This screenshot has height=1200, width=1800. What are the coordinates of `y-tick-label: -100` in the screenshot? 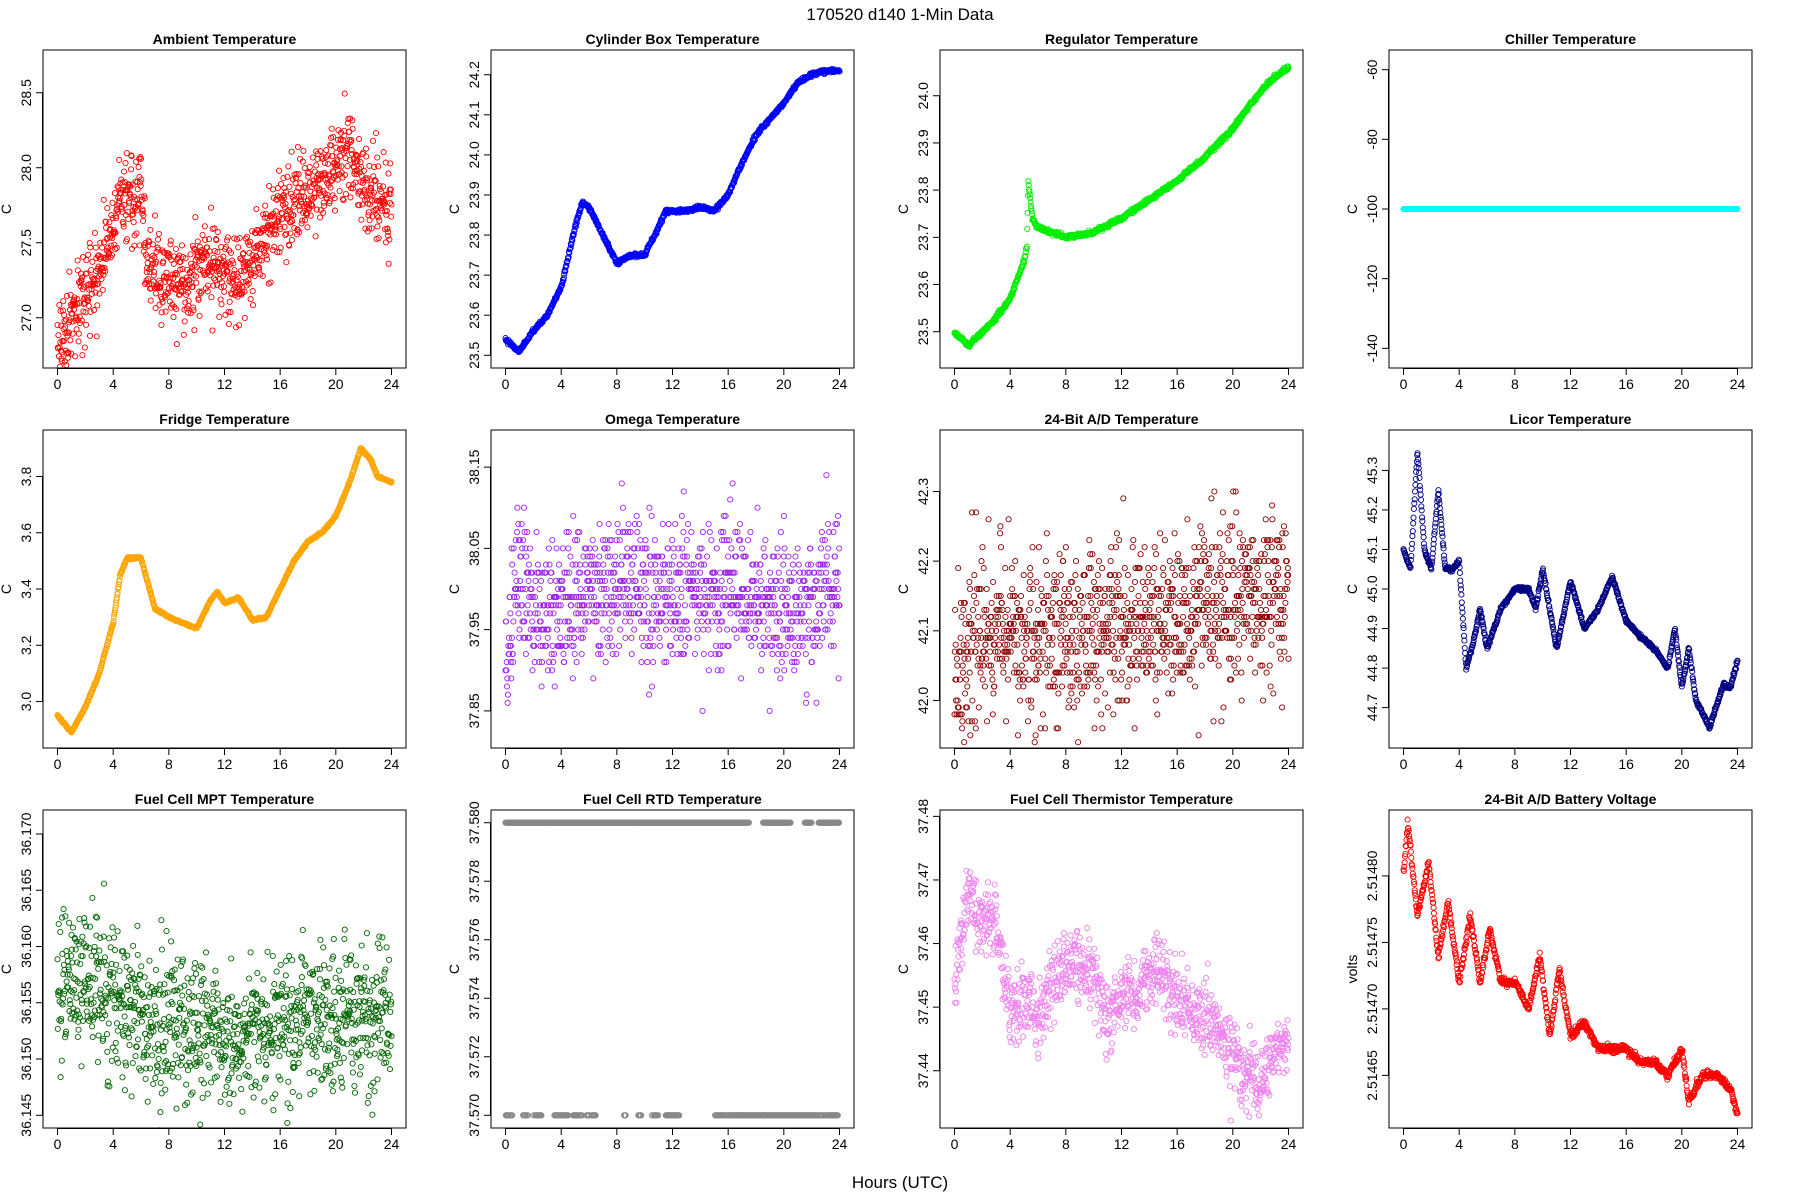 It's located at (1372, 209).